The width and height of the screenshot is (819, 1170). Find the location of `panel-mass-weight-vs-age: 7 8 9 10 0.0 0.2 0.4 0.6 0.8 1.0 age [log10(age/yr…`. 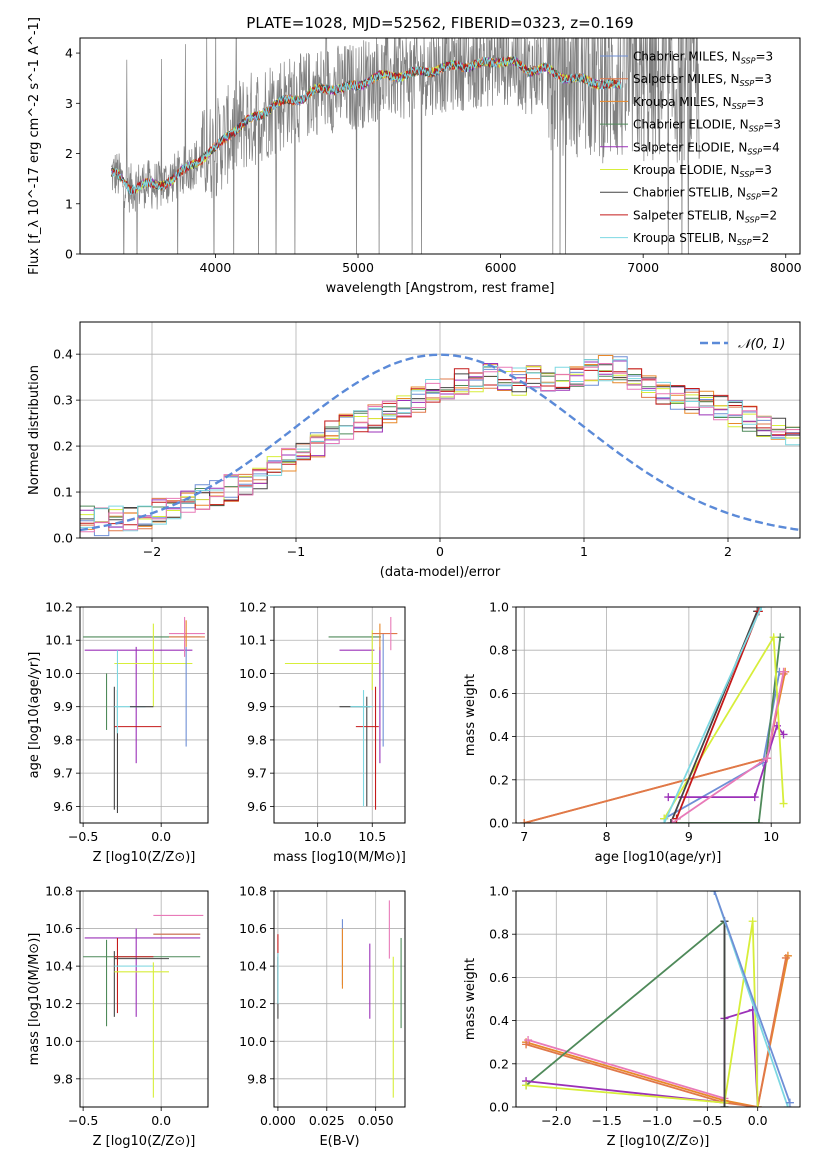

panel-mass-weight-vs-age: 7 8 9 10 0.0 0.2 0.4 0.6 0.8 1.0 age [log10(age/yr… is located at coordinates (632, 732).